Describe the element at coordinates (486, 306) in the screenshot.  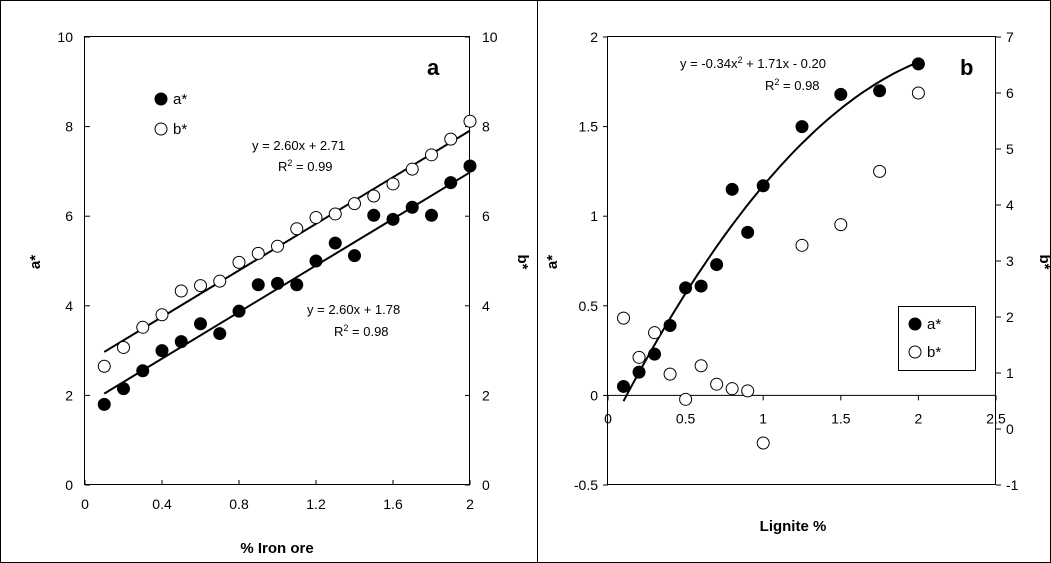
I see `y-right-tick-label: 4` at that location.